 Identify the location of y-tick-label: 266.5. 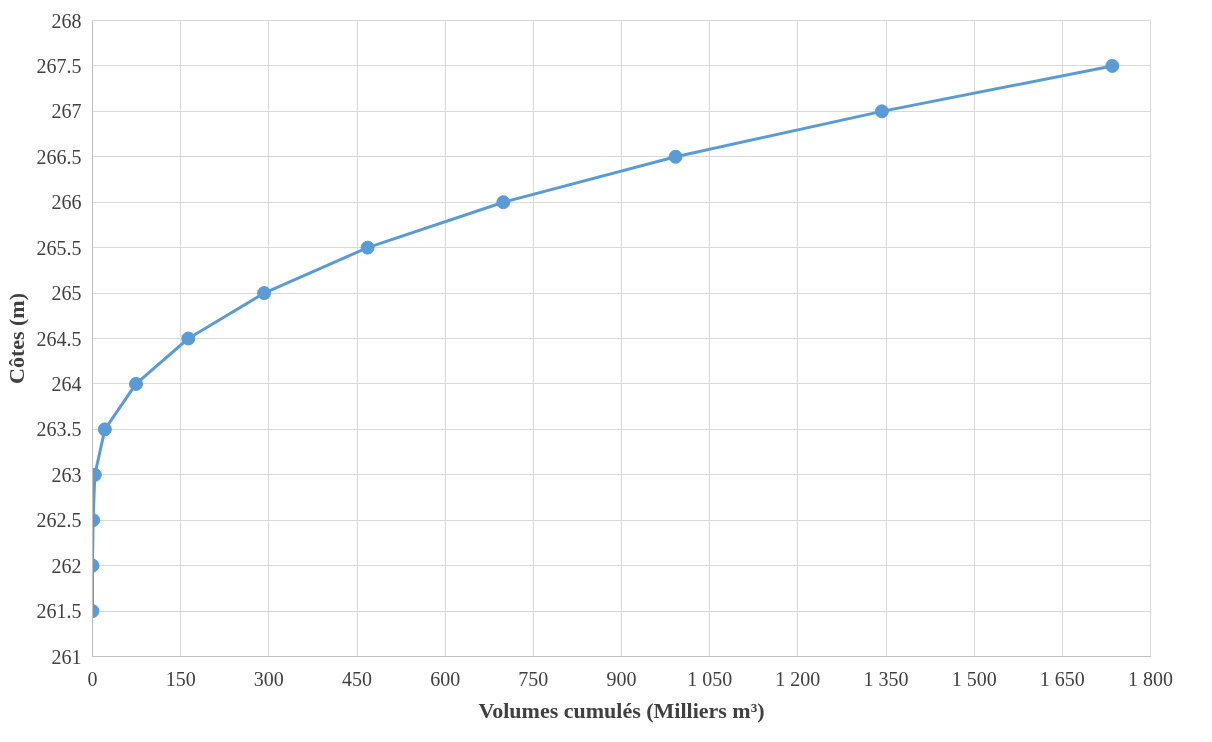
(59, 156).